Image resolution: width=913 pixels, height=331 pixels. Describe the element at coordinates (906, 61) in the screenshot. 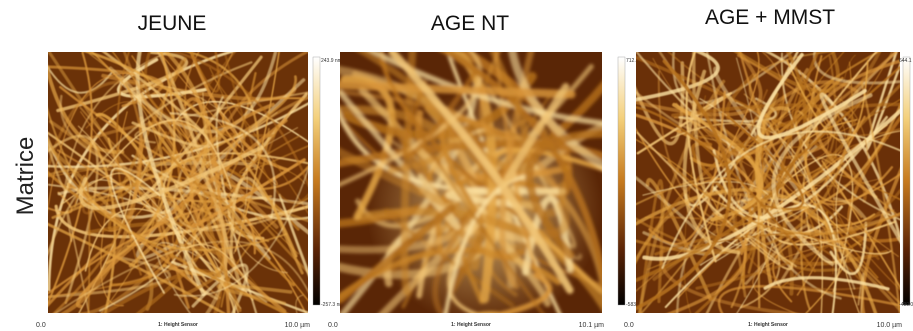

I see `colorbar-max: 644.1 nm` at that location.